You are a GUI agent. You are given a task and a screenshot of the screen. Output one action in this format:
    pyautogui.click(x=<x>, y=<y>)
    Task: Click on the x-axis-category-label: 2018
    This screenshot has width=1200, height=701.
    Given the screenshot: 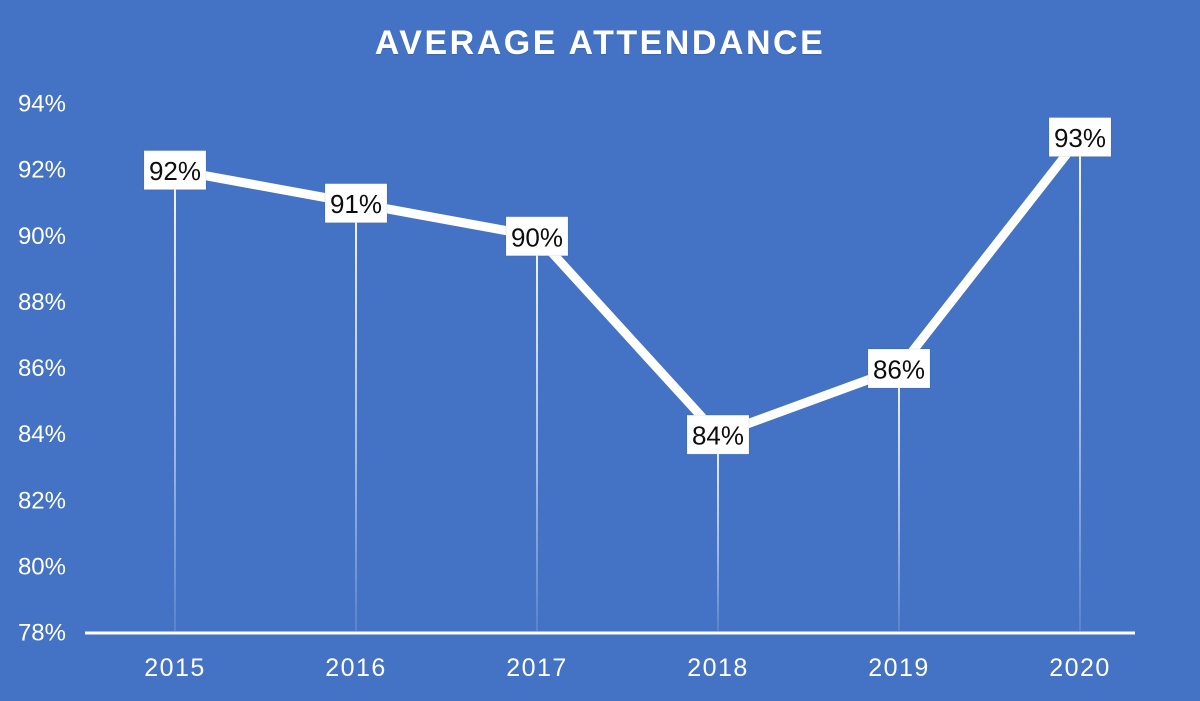 What is the action you would take?
    pyautogui.click(x=718, y=668)
    